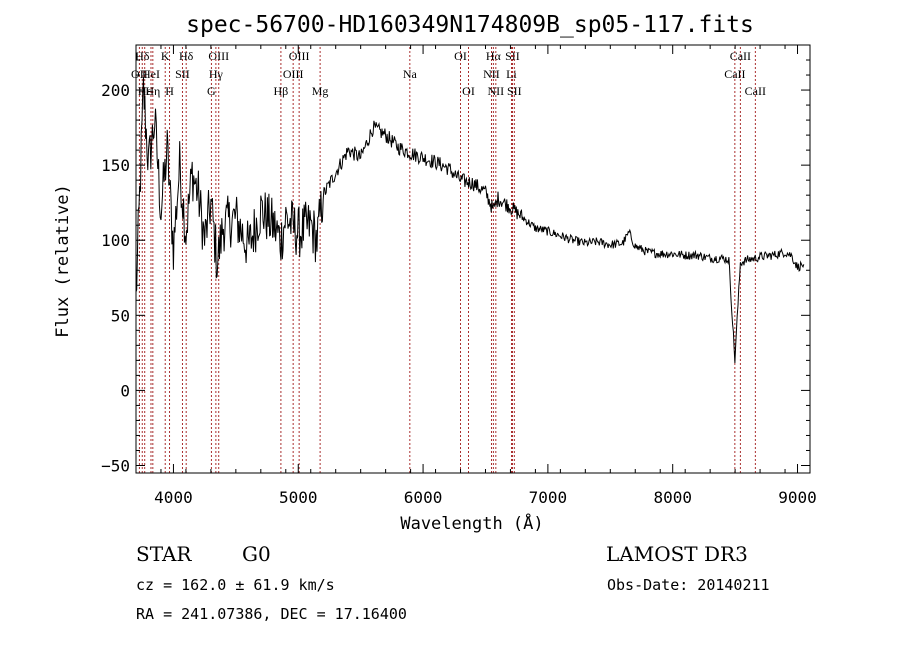 The height and width of the screenshot is (649, 900). I want to click on y-tick-label-5: 200, so click(115, 90).